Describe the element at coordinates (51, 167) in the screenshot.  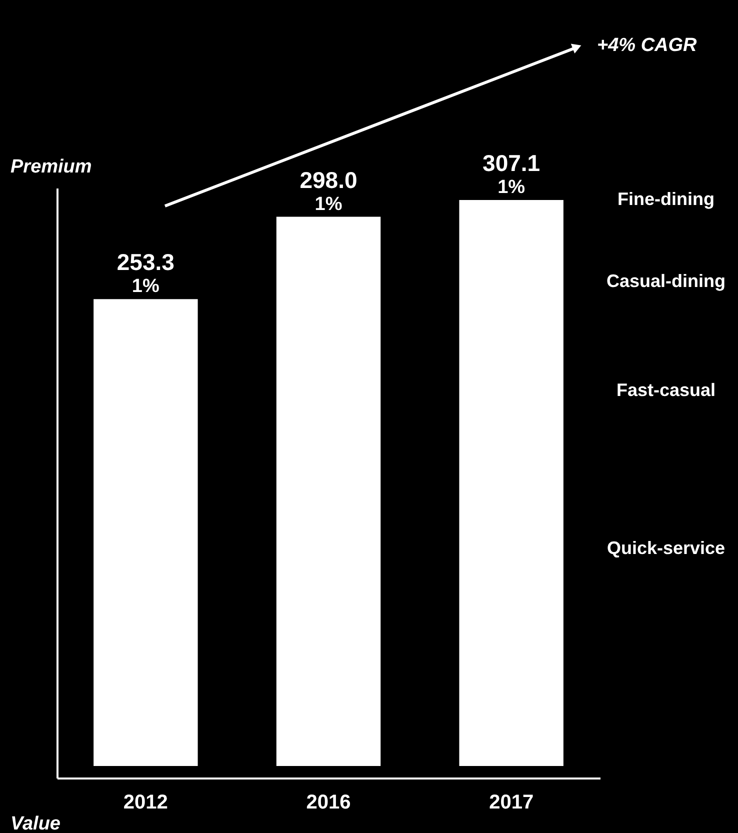
I see `y-axis-title: Premium` at that location.